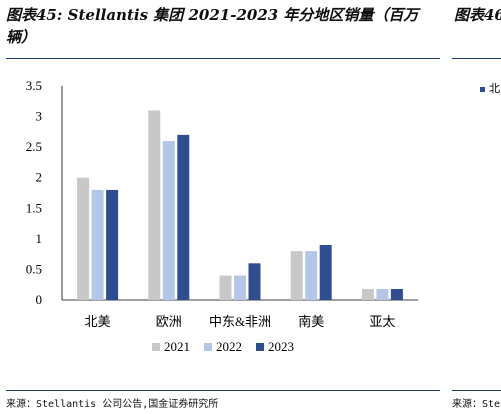 The height and width of the screenshot is (414, 501). I want to click on x-tick-label: 南美, so click(311, 321).